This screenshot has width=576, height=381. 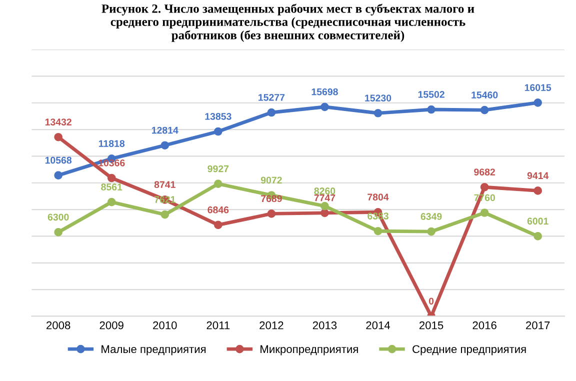 What do you see at coordinates (272, 325) in the screenshot?
I see `x-tick-label: 2012` at bounding box center [272, 325].